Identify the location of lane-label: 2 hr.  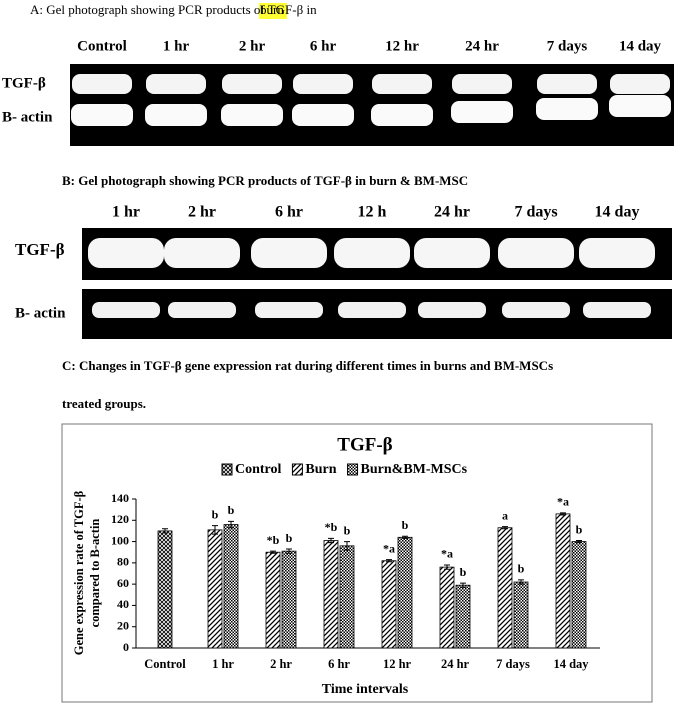
(202, 212).